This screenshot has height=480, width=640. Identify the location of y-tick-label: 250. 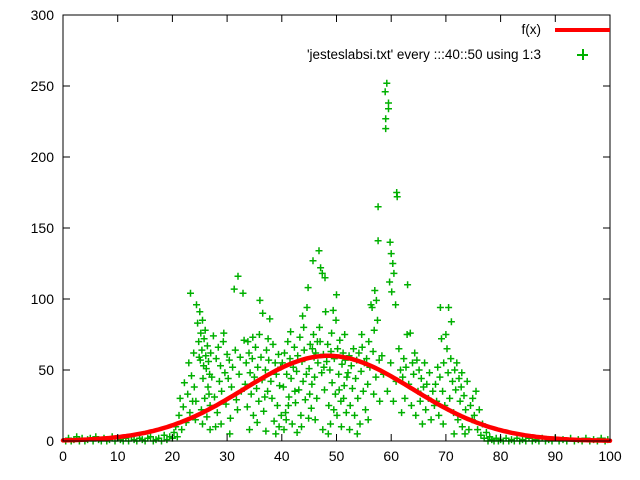
(43, 86).